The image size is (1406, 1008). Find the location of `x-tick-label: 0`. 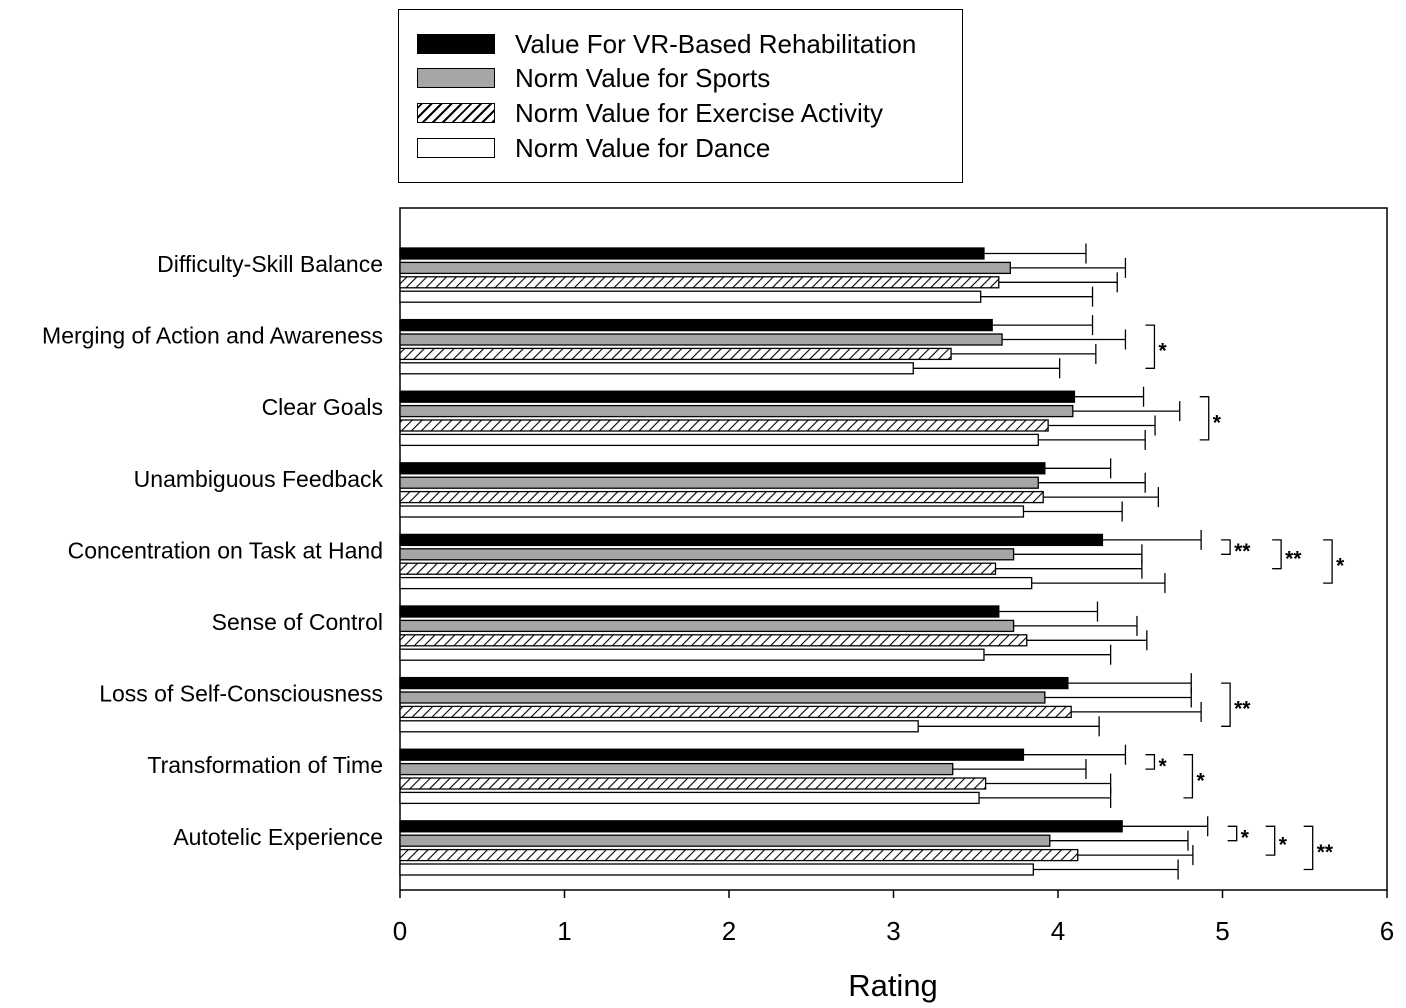

x-tick-label: 0 is located at coordinates (400, 931).